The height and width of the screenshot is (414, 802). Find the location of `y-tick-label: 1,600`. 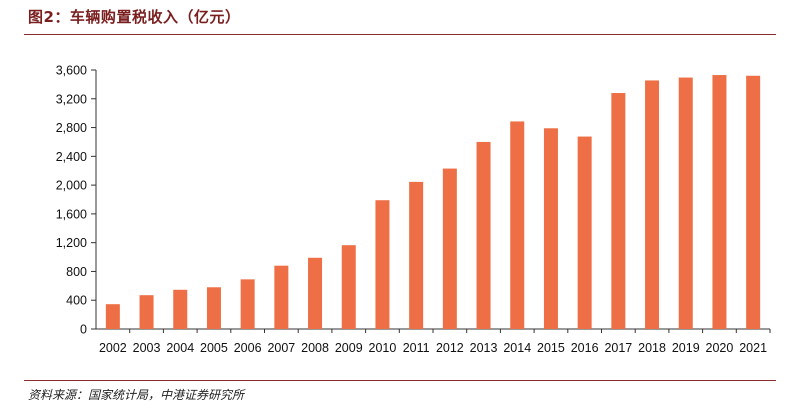

y-tick-label: 1,600 is located at coordinates (71, 214).